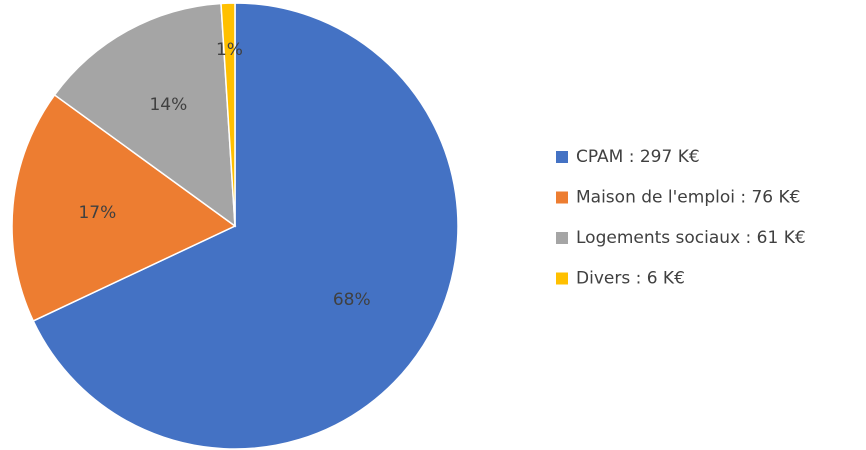 Image resolution: width=866 pixels, height=450 pixels. What do you see at coordinates (168, 105) in the screenshot?
I see `slice-label: 14%` at bounding box center [168, 105].